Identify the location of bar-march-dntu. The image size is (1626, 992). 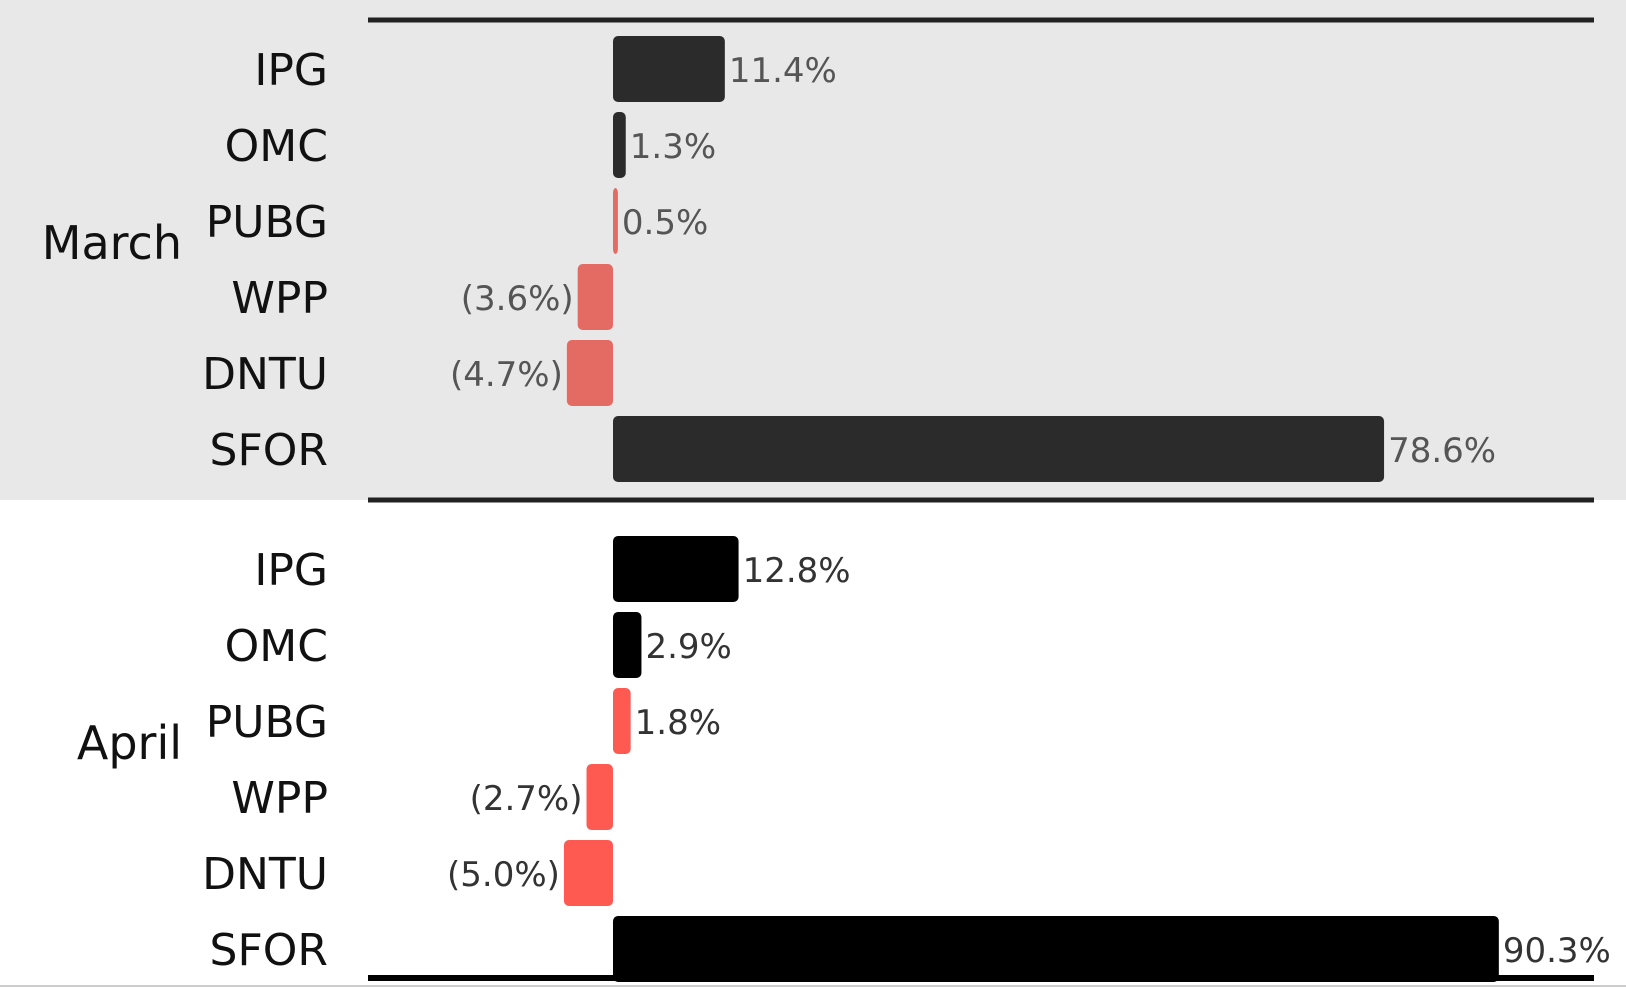
(589, 373).